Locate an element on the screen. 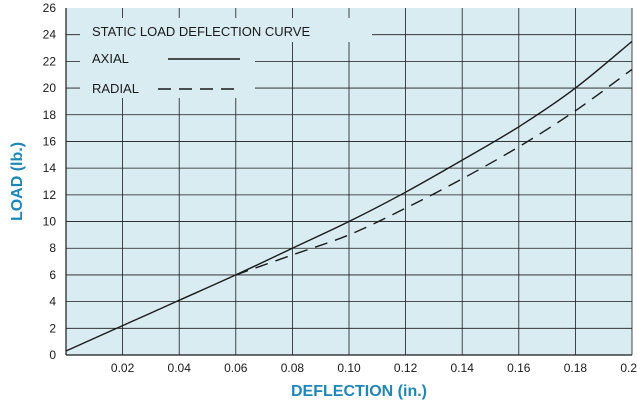 The width and height of the screenshot is (637, 408). x-tick-label: 0.04 is located at coordinates (180, 368).